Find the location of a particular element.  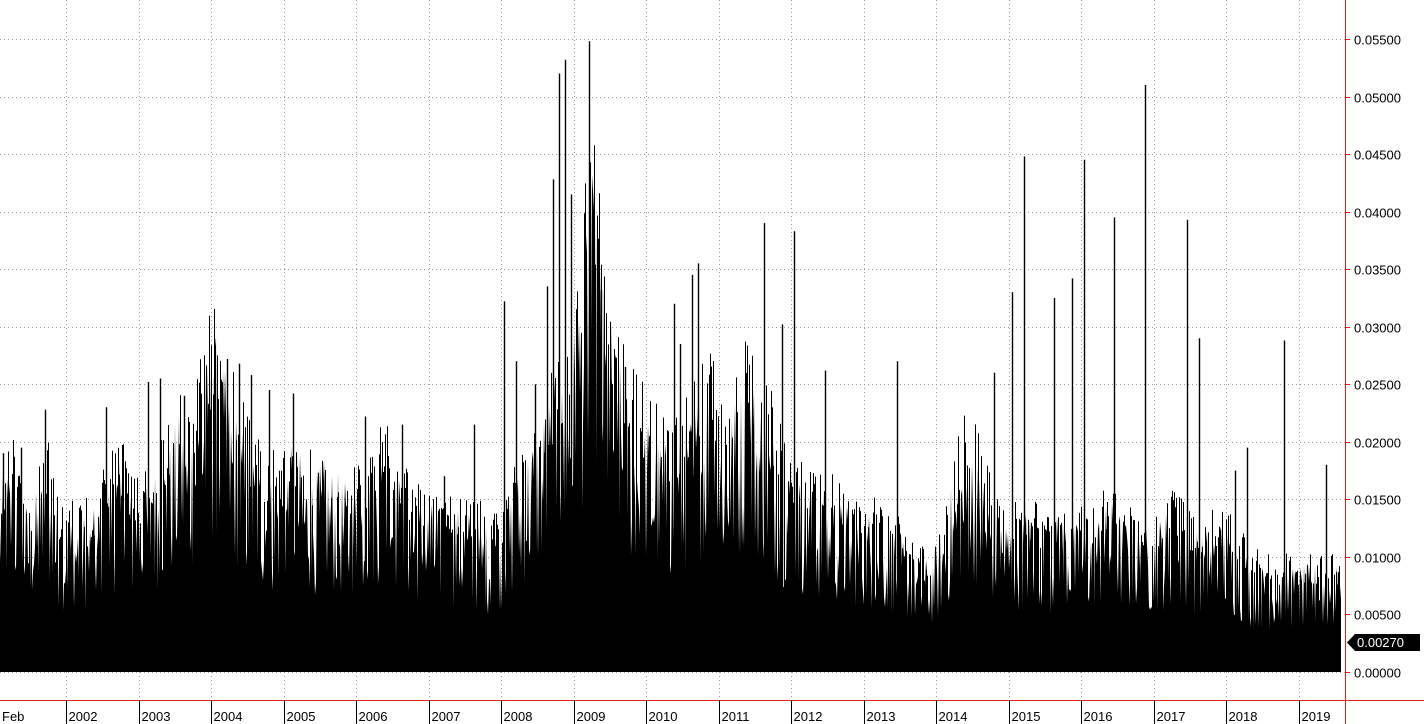

last-value-marker: 0.00270 is located at coordinates (1383, 642).